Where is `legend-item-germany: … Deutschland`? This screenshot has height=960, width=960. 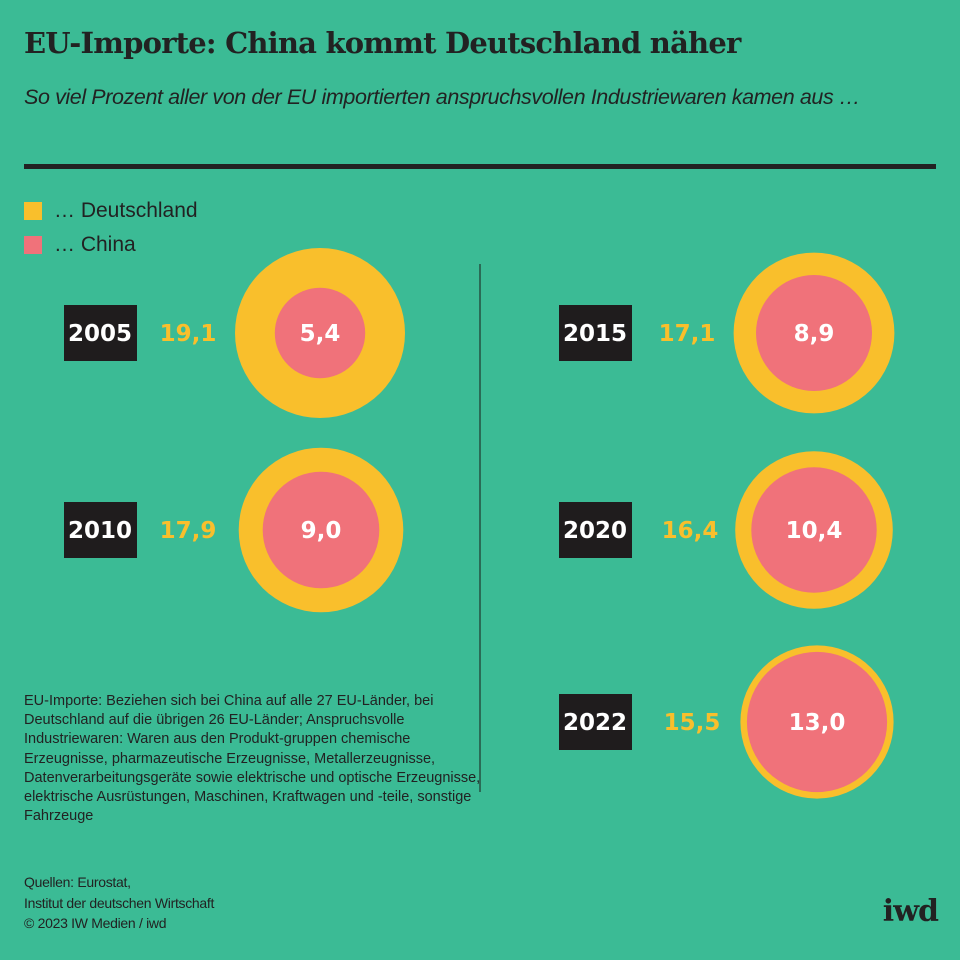 legend-item-germany: … Deutschland is located at coordinates (111, 211).